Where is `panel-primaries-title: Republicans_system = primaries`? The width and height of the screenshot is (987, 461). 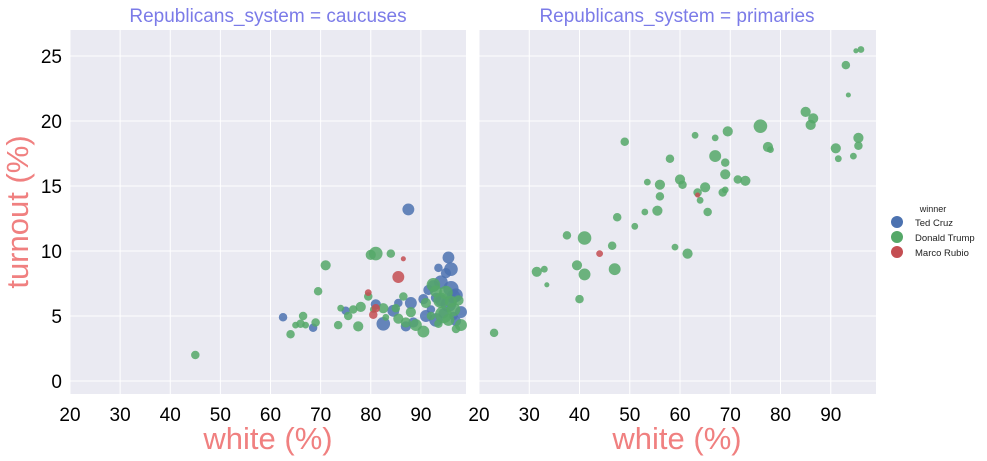 panel-primaries-title: Republicans_system = primaries is located at coordinates (676, 16).